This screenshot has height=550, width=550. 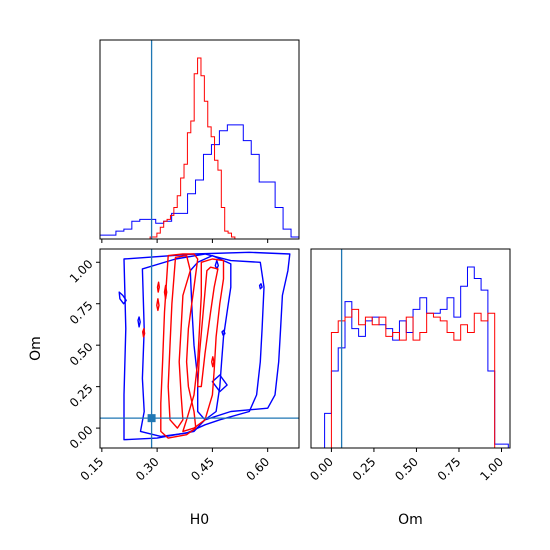 I want to click on hist-Om-xtick-label-3: 0.75, so click(x=449, y=469).